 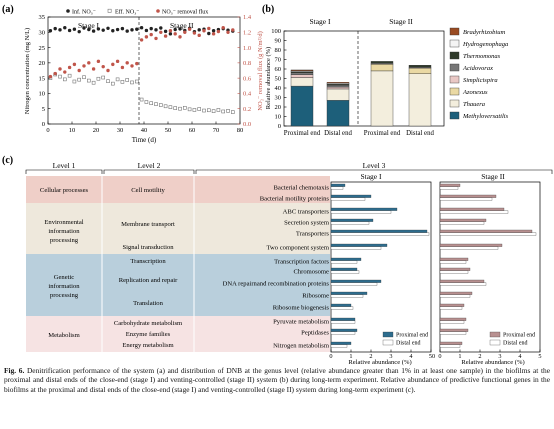 What do you see at coordinates (515, 344) in the screenshot?
I see `c-legend-label-distal: Distal end` at bounding box center [515, 344].